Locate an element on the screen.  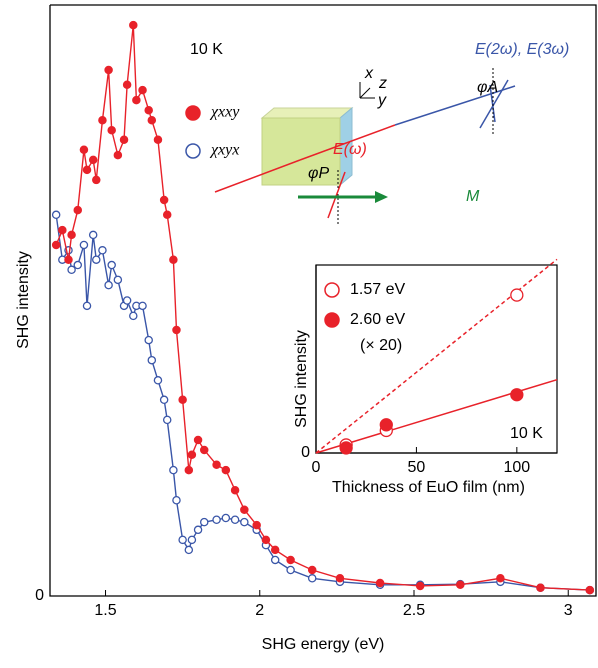
x-tick-label: 50 is located at coordinates (417, 467).